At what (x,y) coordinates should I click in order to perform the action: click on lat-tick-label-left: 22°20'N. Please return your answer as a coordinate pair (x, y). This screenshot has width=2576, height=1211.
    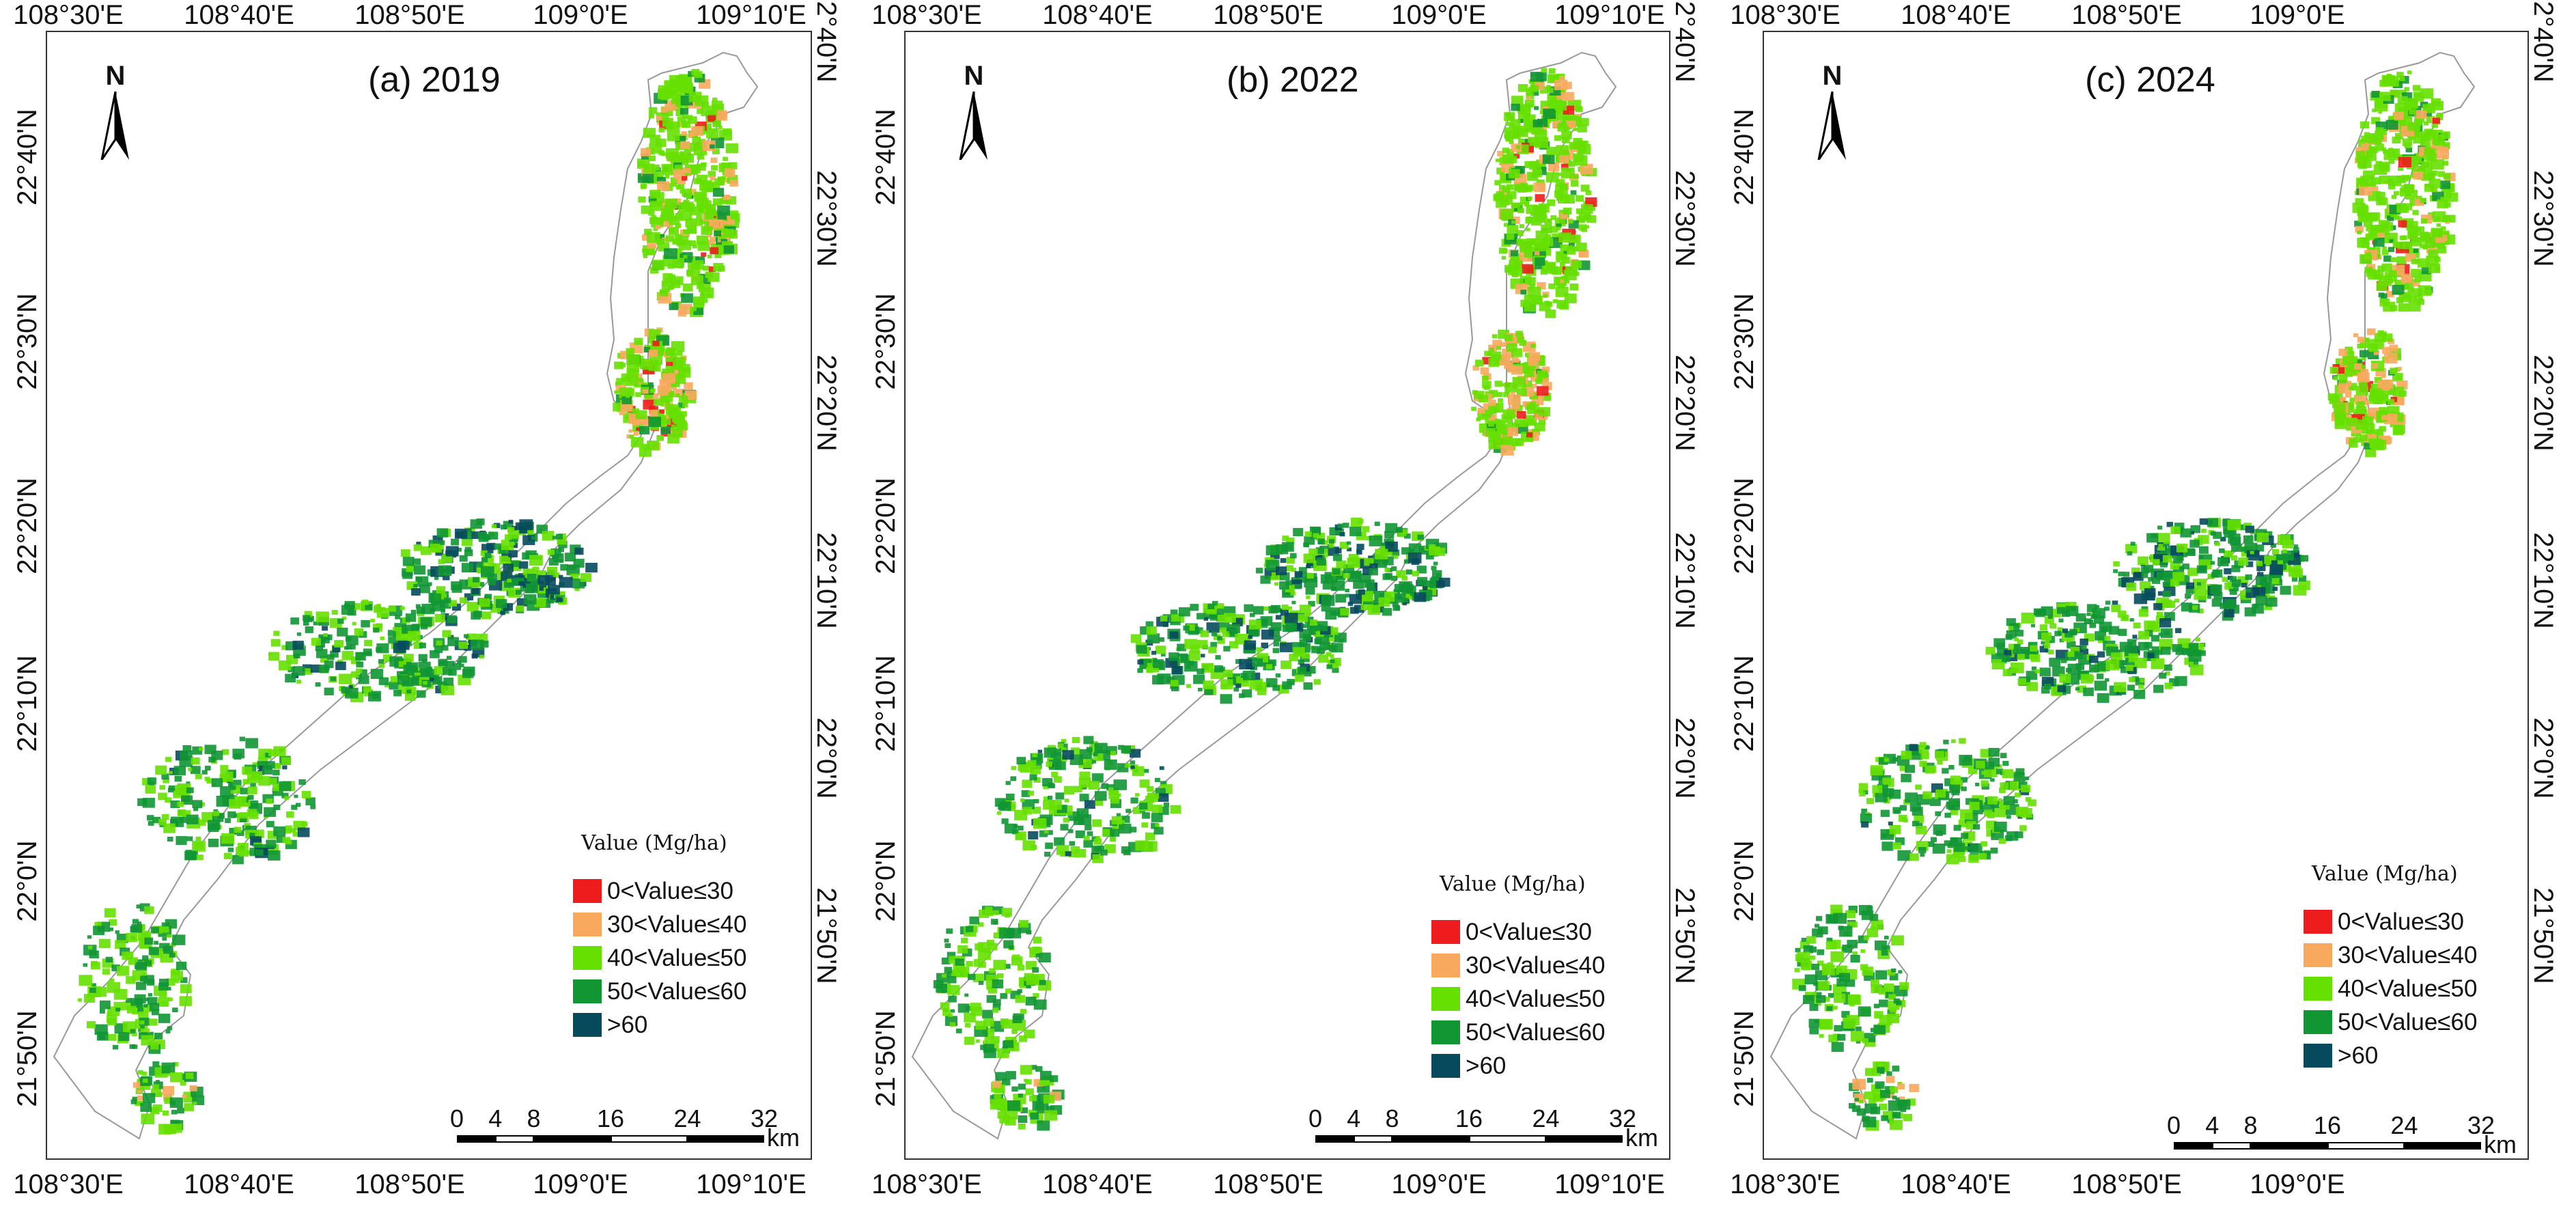
    Looking at the image, I should click on (886, 526).